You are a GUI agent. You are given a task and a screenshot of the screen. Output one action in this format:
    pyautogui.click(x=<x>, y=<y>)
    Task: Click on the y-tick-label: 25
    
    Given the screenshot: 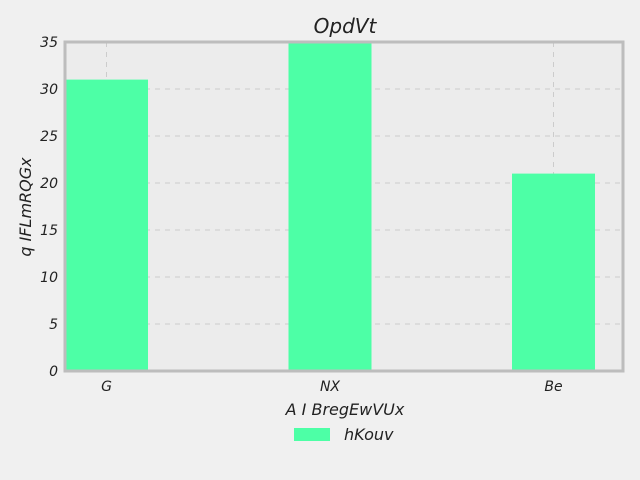 What is the action you would take?
    pyautogui.click(x=49, y=137)
    